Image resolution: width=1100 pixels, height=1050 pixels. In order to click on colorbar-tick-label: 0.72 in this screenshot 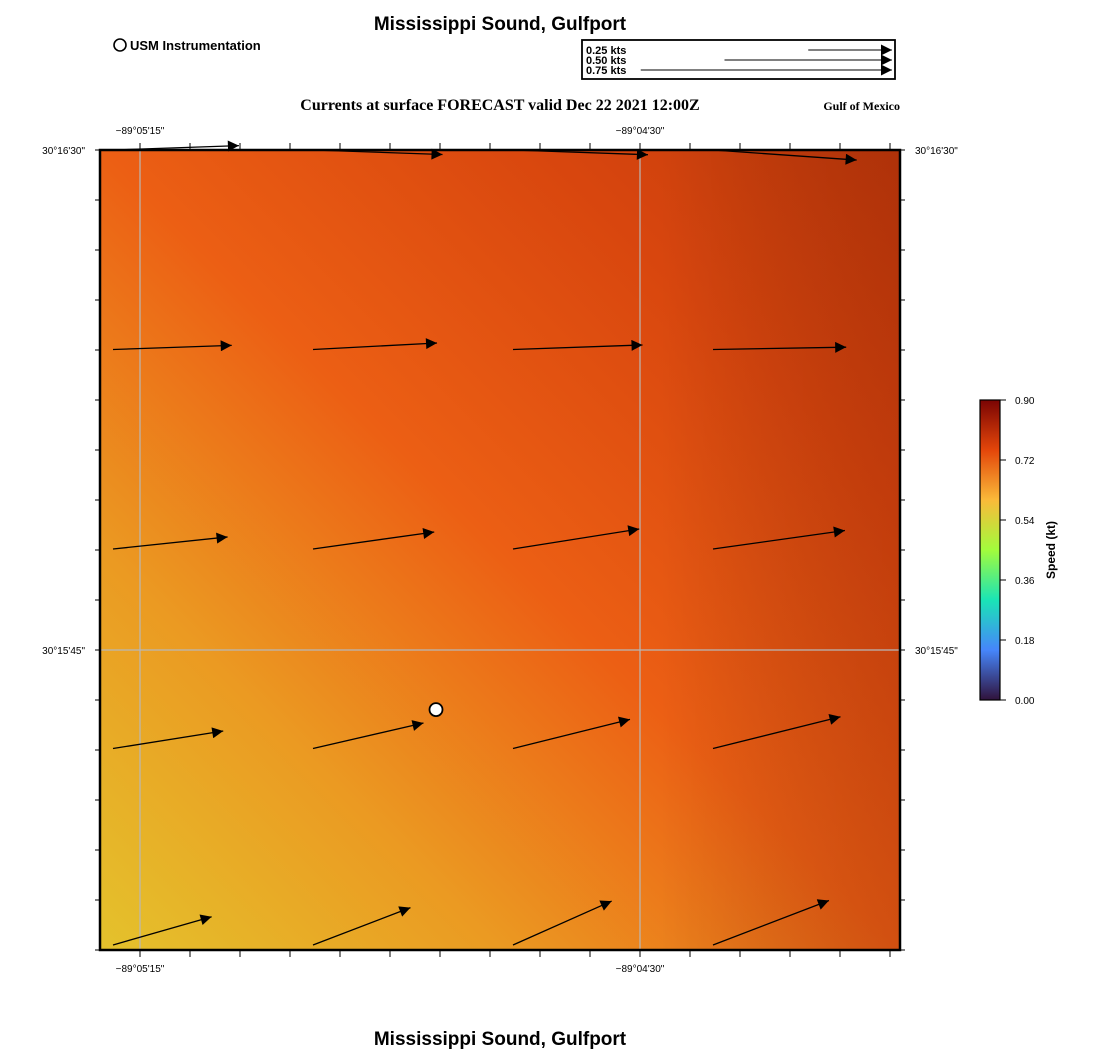, I will do `click(1025, 461)`.